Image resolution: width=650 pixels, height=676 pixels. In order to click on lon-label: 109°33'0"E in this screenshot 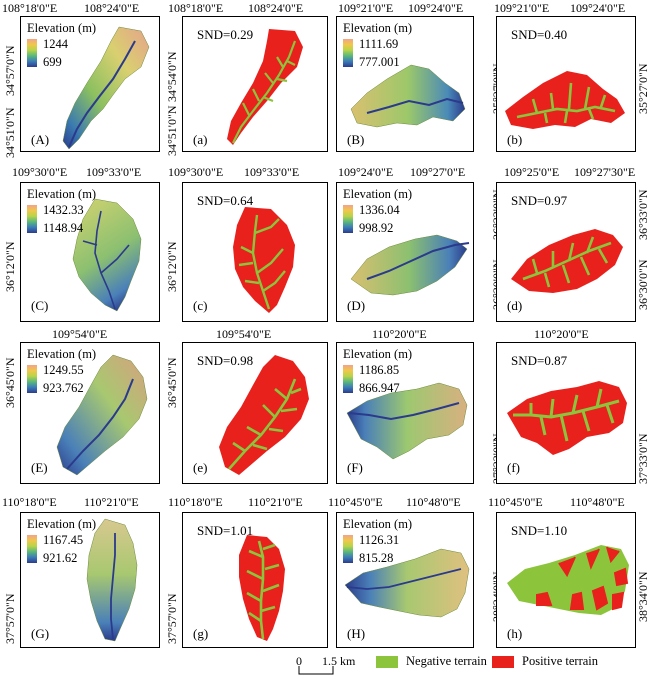, I will do `click(272, 172)`.